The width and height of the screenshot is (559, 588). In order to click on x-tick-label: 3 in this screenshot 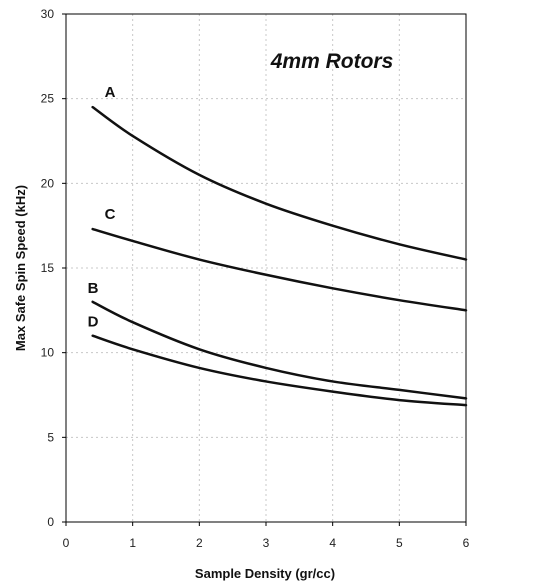, I will do `click(266, 543)`.